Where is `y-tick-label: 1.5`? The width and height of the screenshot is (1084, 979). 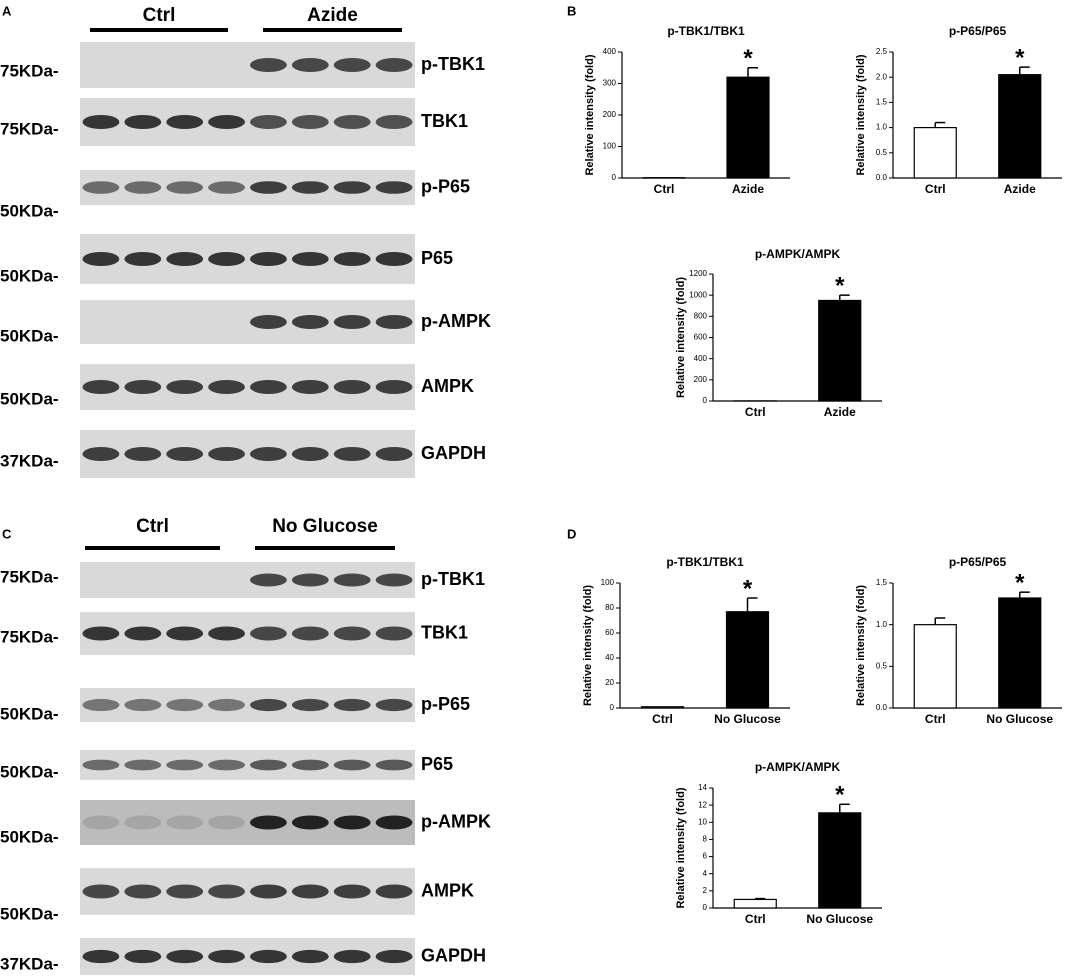 y-tick-label: 1.5 is located at coordinates (882, 582).